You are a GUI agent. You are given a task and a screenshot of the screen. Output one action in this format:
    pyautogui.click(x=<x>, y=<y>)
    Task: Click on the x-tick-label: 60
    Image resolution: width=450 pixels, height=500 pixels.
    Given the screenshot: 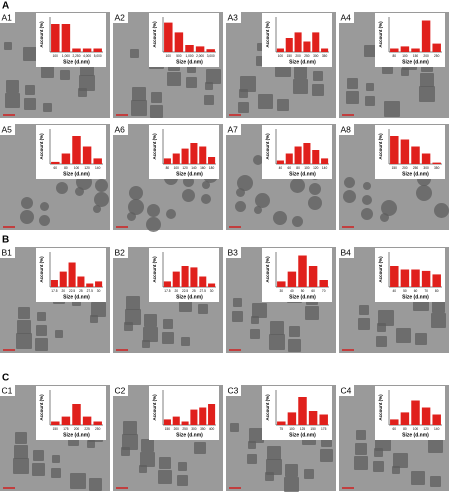 What is the action you would take?
    pyautogui.click(x=416, y=291)
    